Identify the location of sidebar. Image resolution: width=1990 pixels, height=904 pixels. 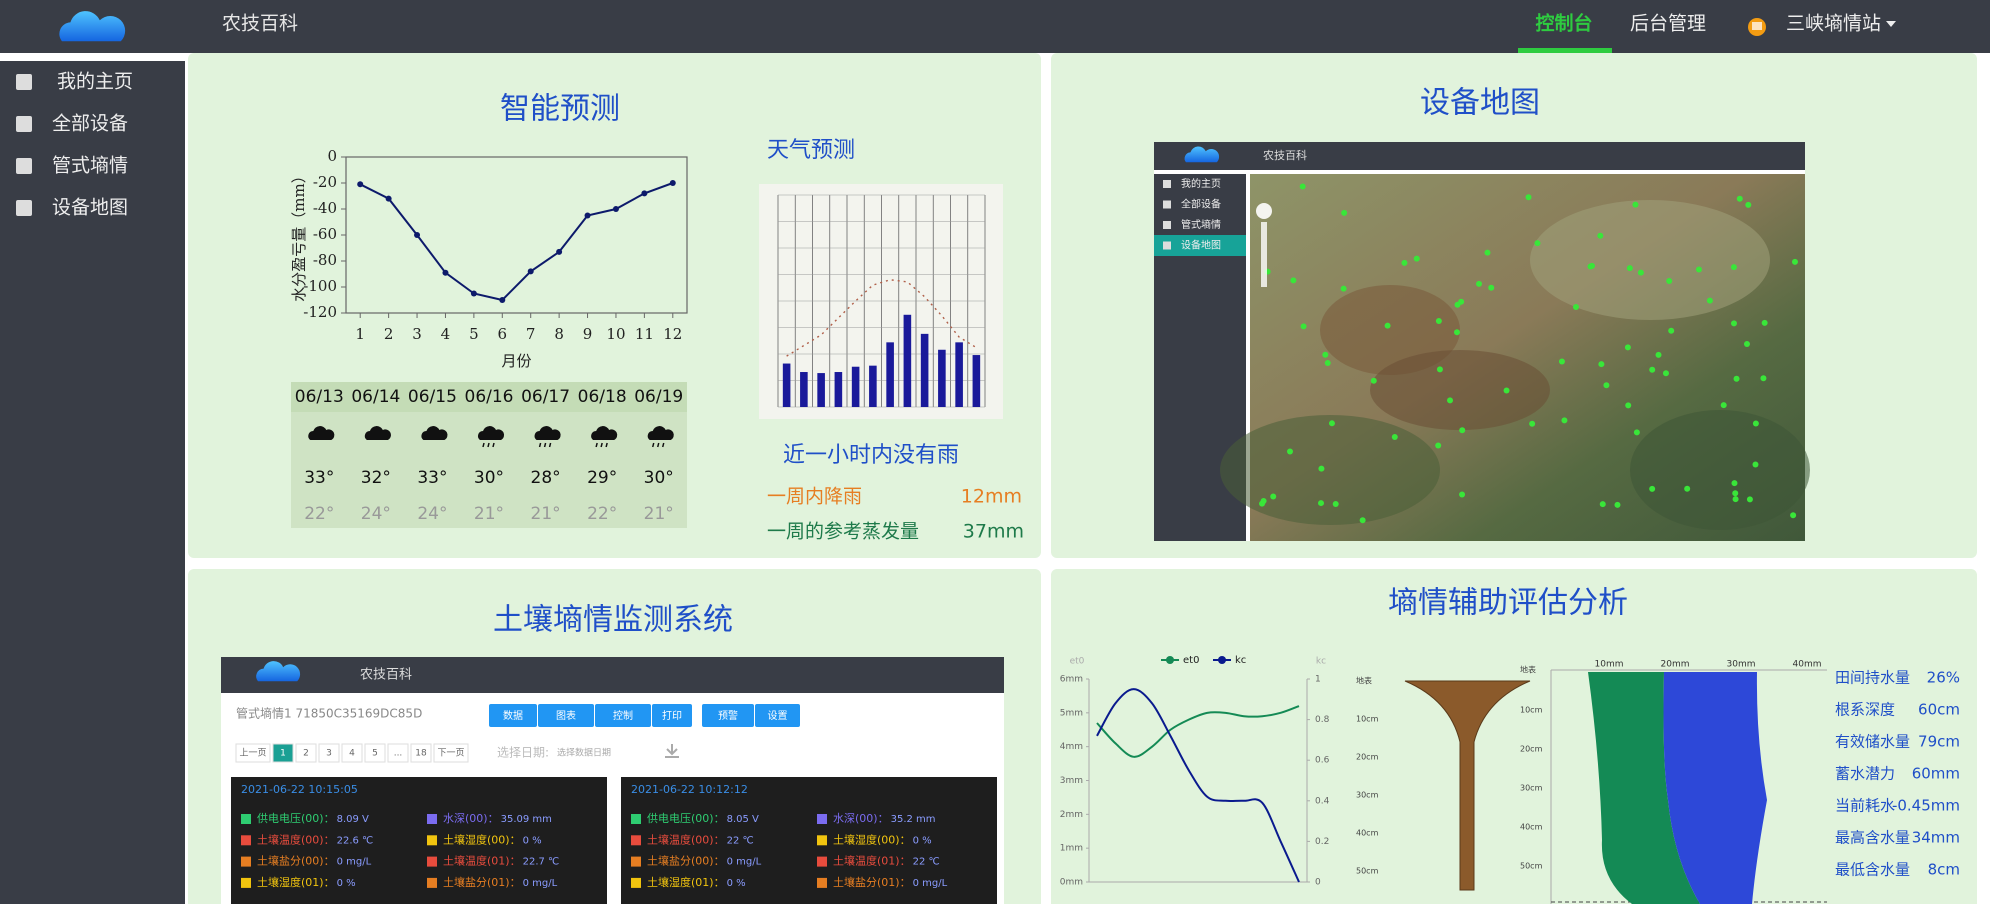
(92, 482).